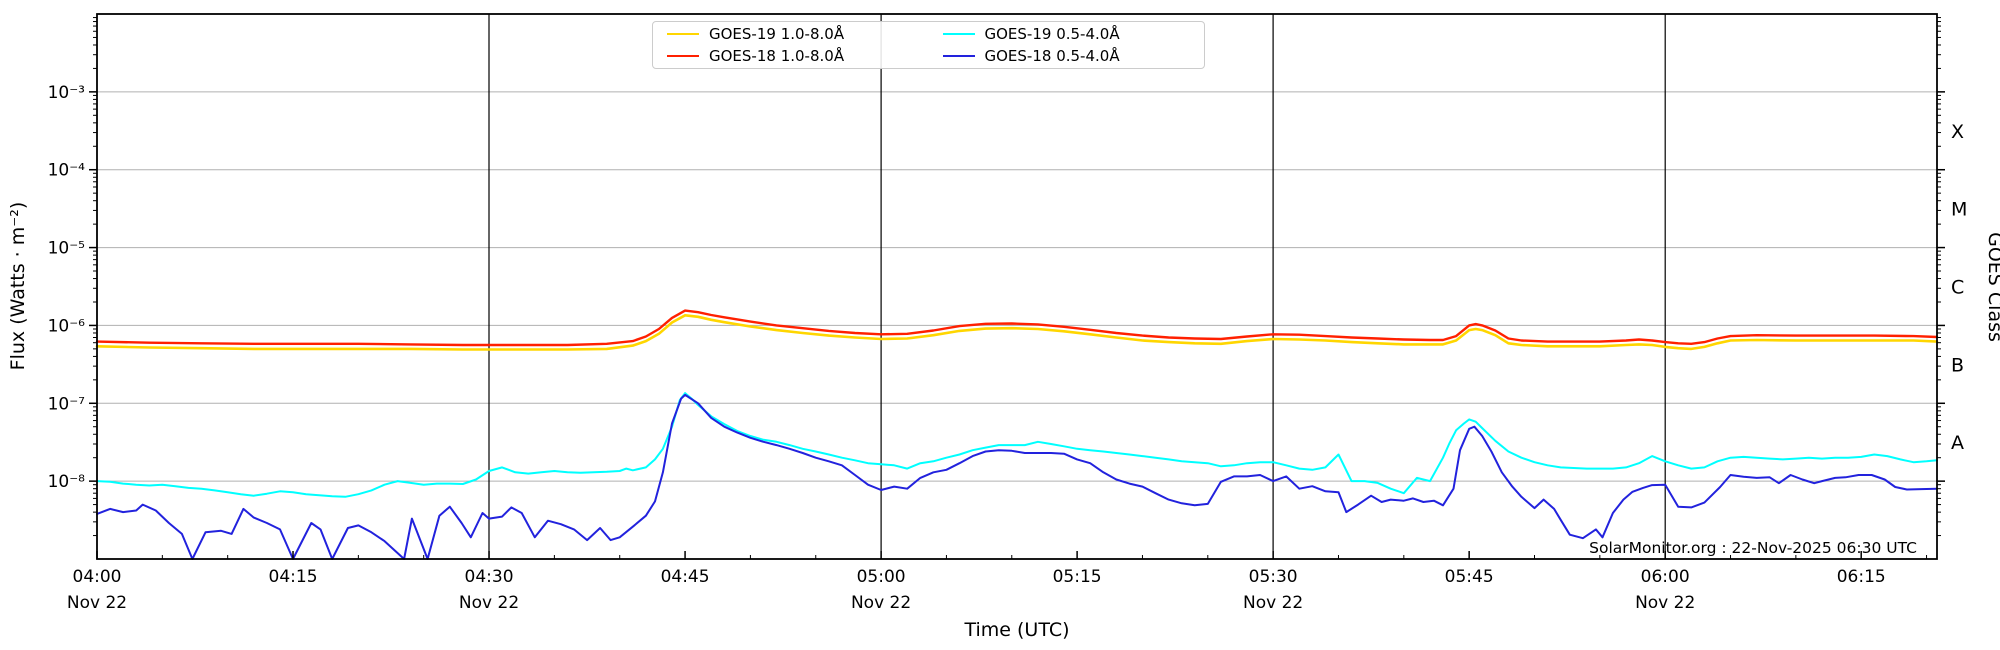 Image resolution: width=2000 pixels, height=650 pixels. What do you see at coordinates (777, 56) in the screenshot?
I see `legend-label: GOES-18 1.0-8.0Å` at bounding box center [777, 56].